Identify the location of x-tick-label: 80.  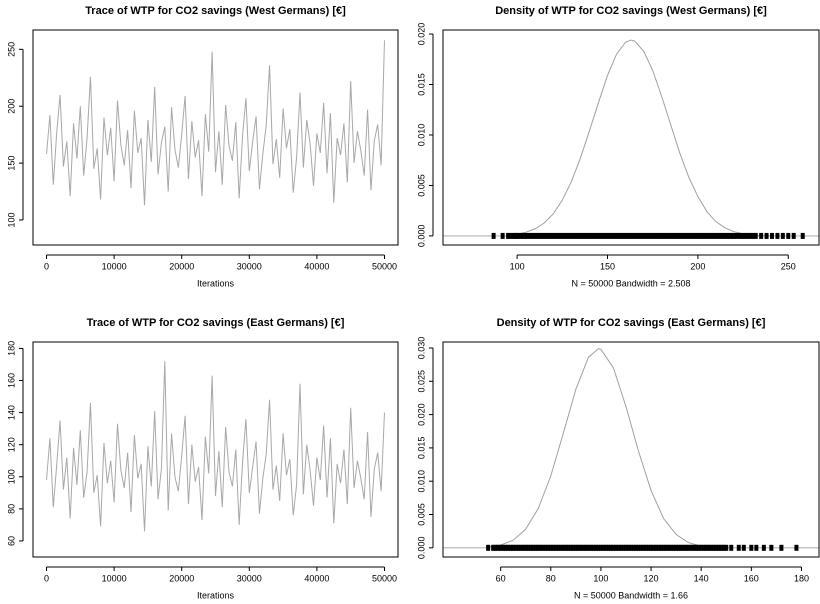
(551, 578).